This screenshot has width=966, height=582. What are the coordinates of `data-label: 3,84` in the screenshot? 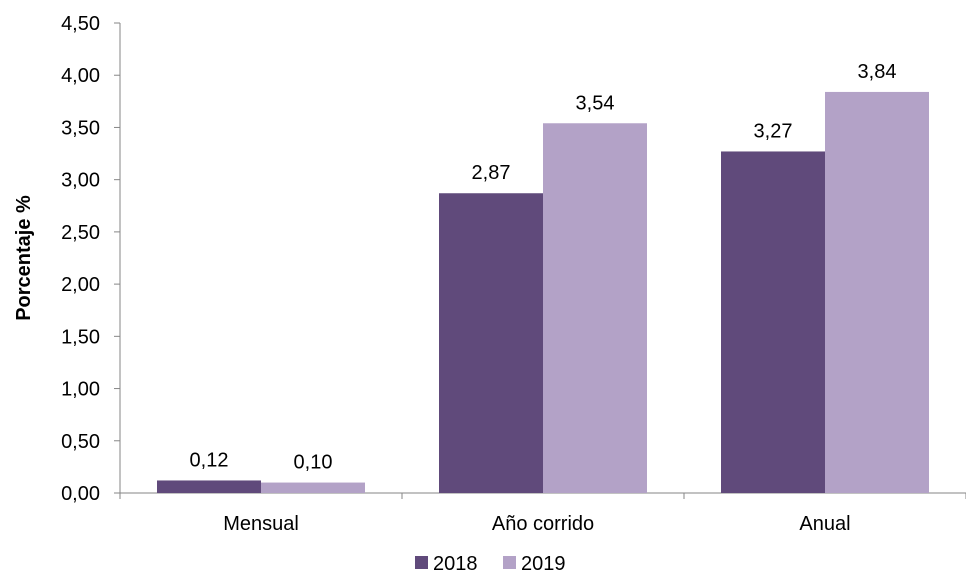 It's located at (877, 72).